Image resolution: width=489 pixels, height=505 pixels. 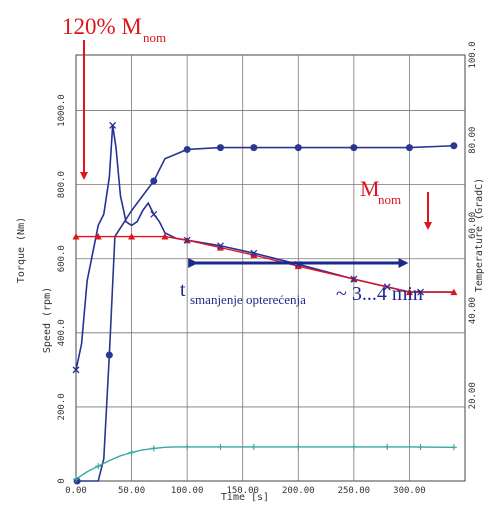 I want to click on annotation-interval: t smanjenje opterećenja ~ 3...4 min, so click(x=301, y=282).